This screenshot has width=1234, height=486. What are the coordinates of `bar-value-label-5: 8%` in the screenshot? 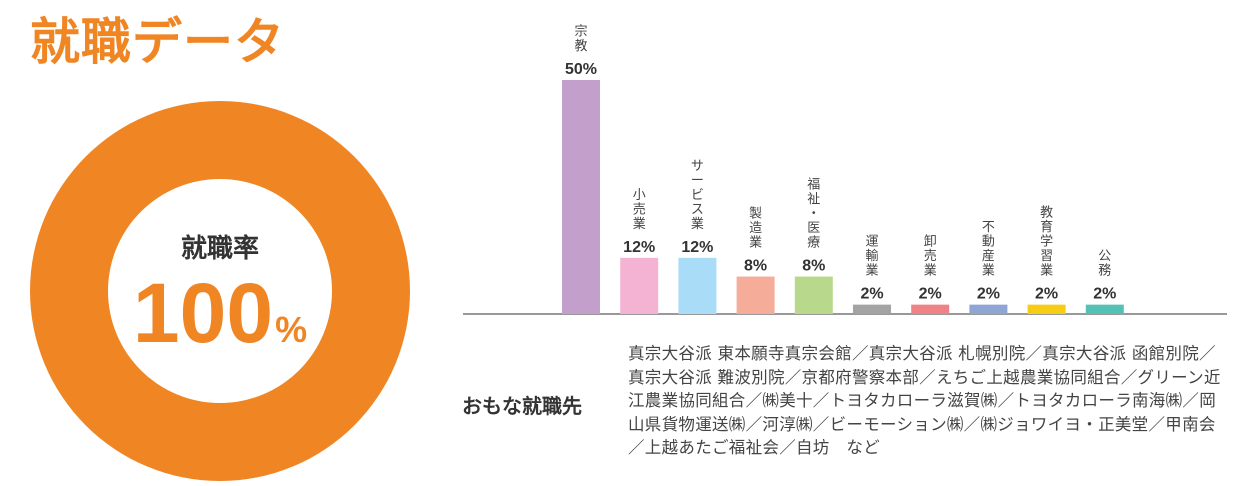 It's located at (813, 266).